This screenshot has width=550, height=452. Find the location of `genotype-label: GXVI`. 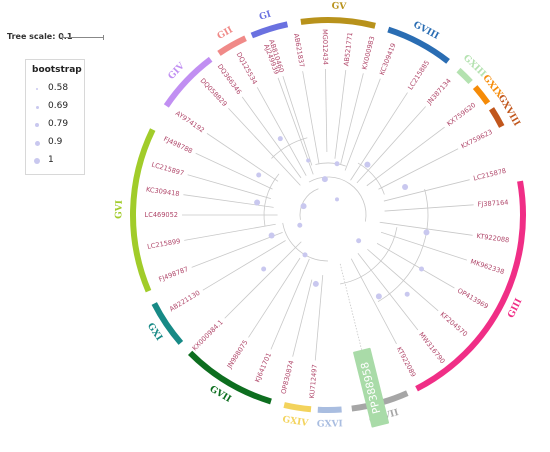

genotype-label: GXVI is located at coordinates (330, 424).